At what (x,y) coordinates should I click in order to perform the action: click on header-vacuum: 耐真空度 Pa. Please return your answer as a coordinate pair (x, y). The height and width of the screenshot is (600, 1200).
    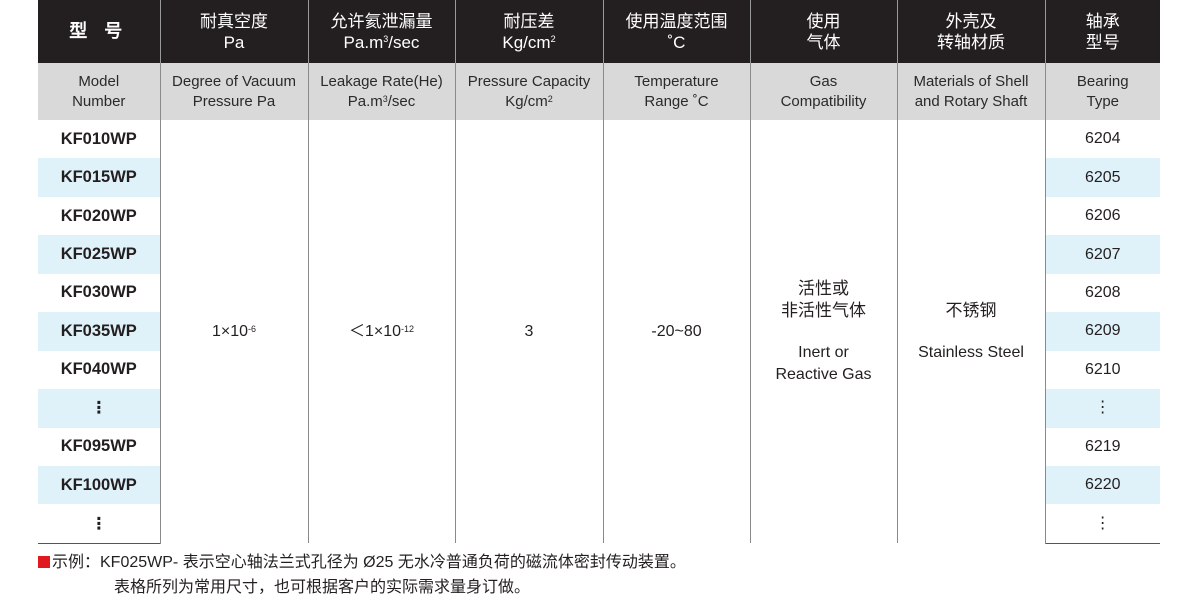
    Looking at the image, I should click on (234, 31).